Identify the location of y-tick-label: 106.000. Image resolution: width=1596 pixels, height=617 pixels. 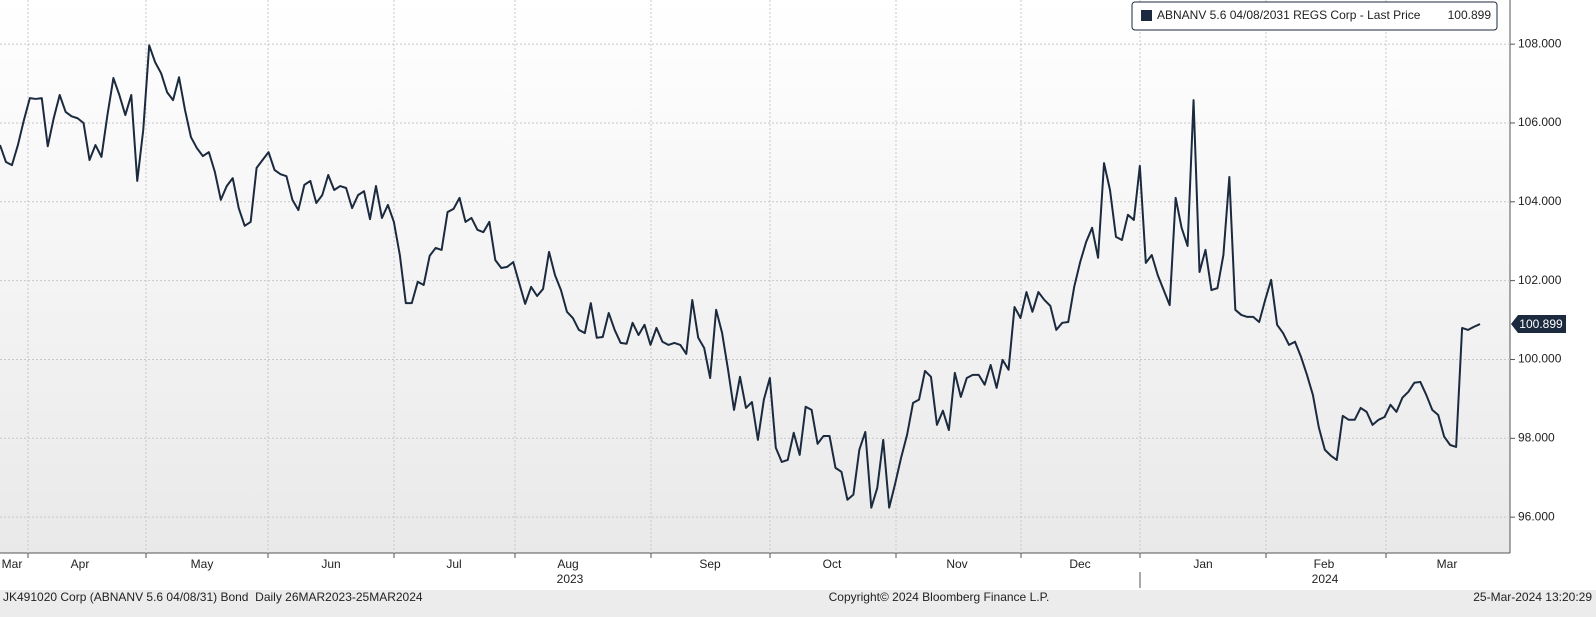
(1540, 122).